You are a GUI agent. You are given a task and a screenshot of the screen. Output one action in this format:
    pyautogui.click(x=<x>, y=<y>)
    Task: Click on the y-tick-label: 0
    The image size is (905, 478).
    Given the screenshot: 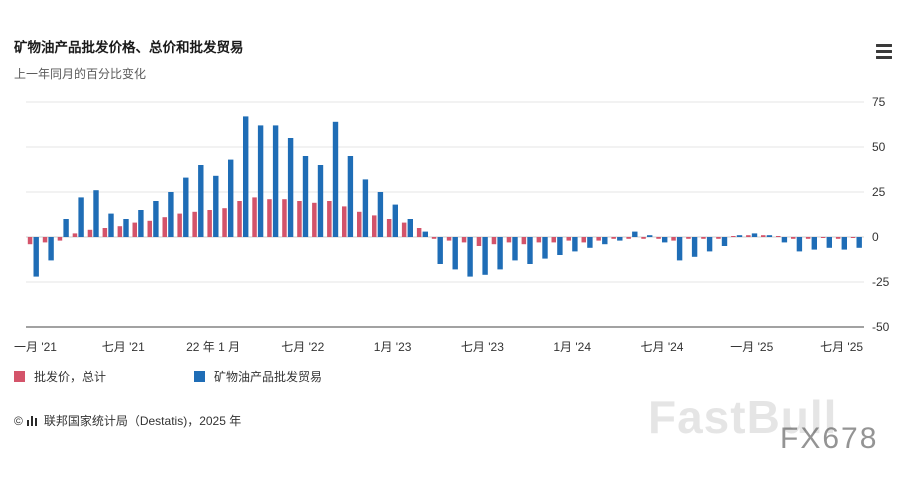 What is the action you would take?
    pyautogui.click(x=875, y=237)
    